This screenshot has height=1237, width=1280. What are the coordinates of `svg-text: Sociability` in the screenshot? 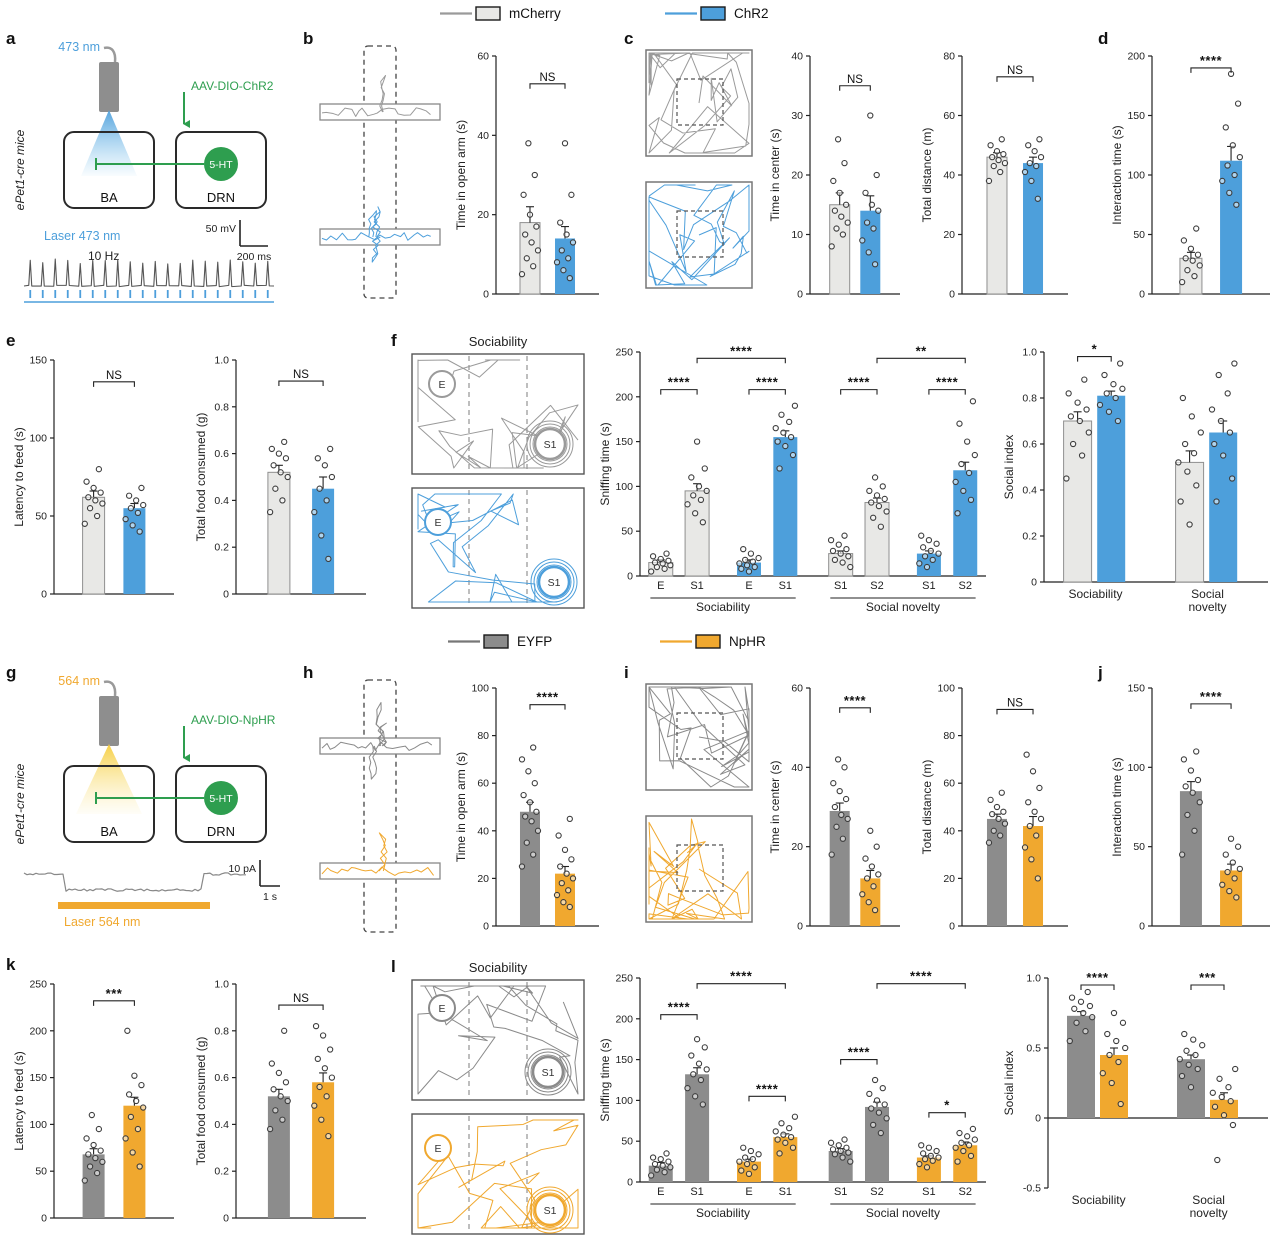 It's located at (723, 1213).